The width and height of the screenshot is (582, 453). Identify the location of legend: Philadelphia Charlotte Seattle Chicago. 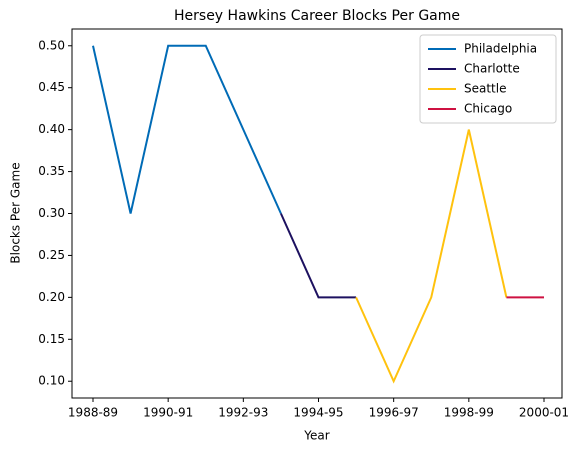
(488, 79).